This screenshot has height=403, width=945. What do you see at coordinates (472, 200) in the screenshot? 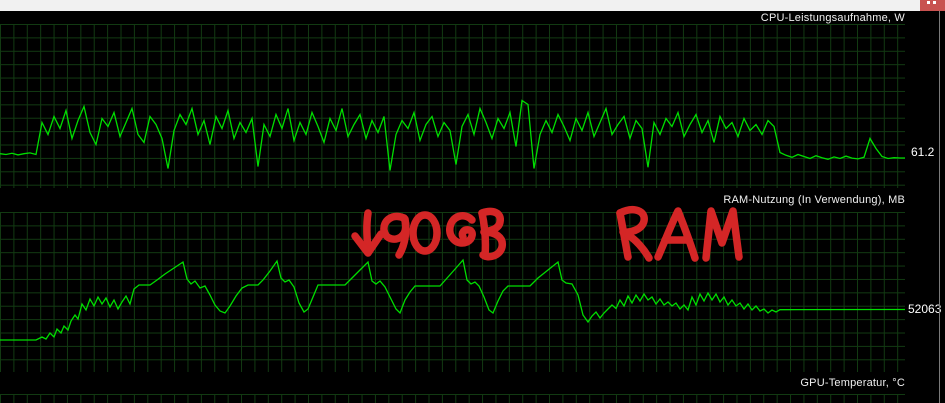
I see `panel-title-ram-usage: RAM-Nutzung (In Verwendung), MB` at bounding box center [472, 200].